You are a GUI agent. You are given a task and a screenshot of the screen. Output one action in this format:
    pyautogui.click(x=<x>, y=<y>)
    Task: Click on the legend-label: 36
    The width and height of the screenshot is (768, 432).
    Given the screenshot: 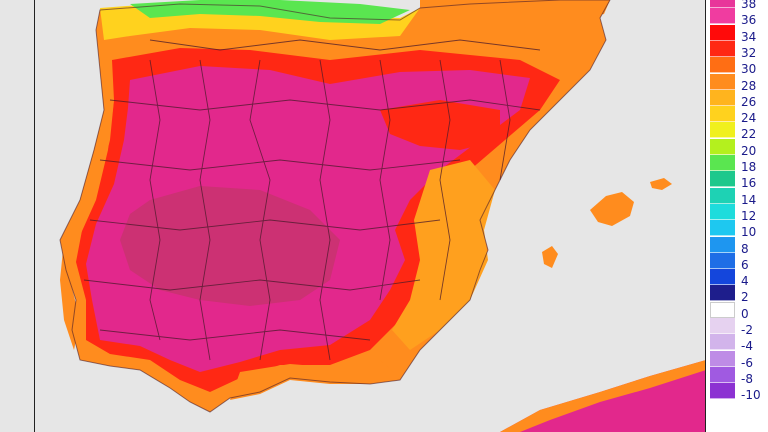 What is the action you would take?
    pyautogui.click(x=749, y=20)
    